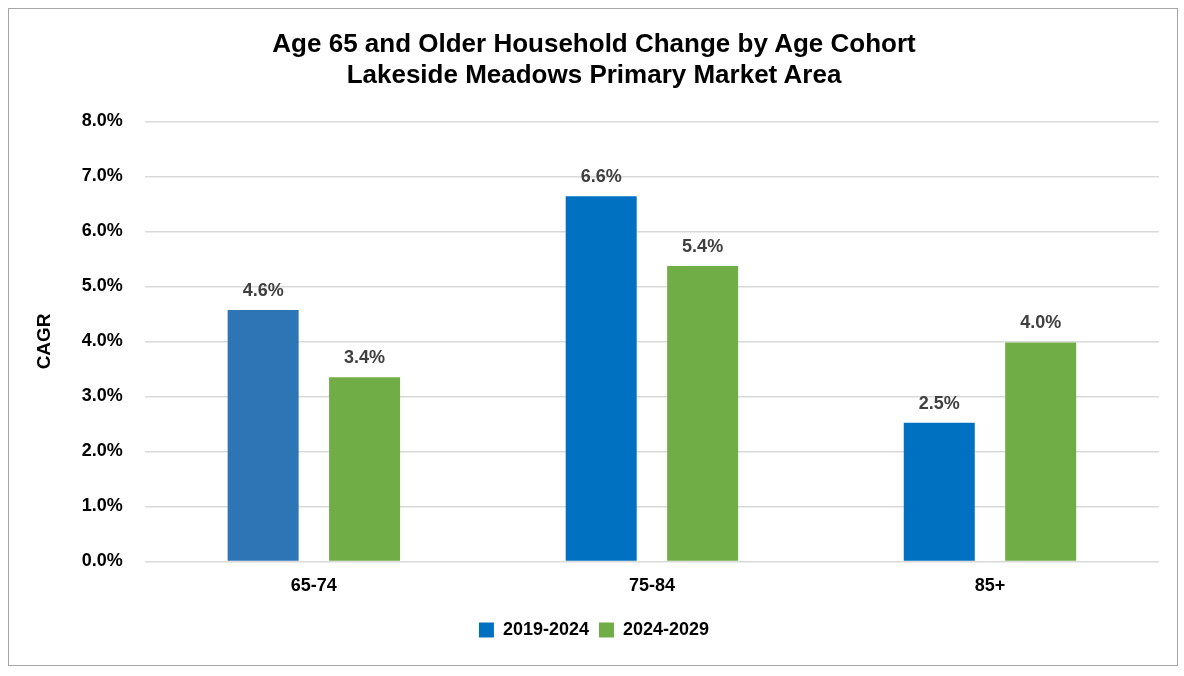 The width and height of the screenshot is (1184, 676). What do you see at coordinates (102, 450) in the screenshot?
I see `y-tick-label: 2.0%` at bounding box center [102, 450].